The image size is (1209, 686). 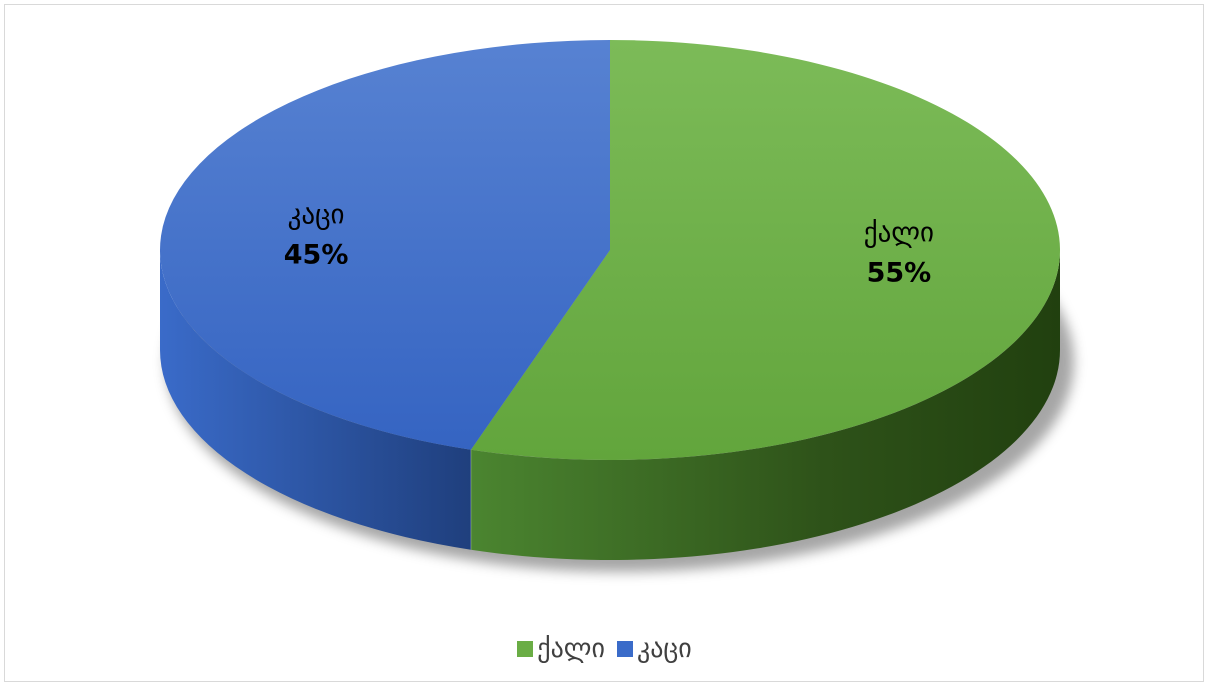 I want to click on legend-label-male: კაცი, so click(x=664, y=649).